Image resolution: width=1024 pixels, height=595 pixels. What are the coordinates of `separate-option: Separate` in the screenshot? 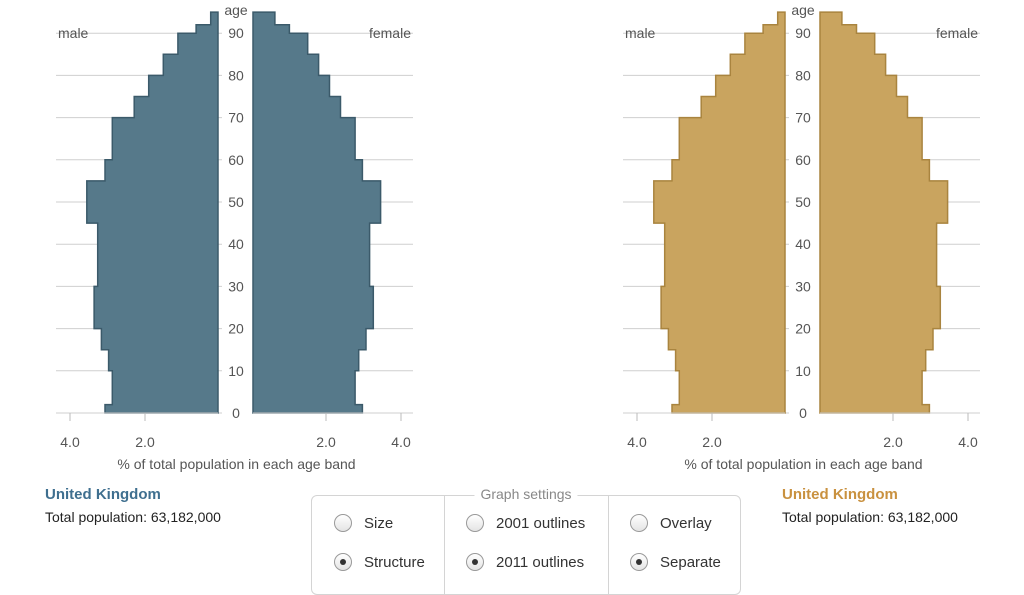 It's located at (675, 562).